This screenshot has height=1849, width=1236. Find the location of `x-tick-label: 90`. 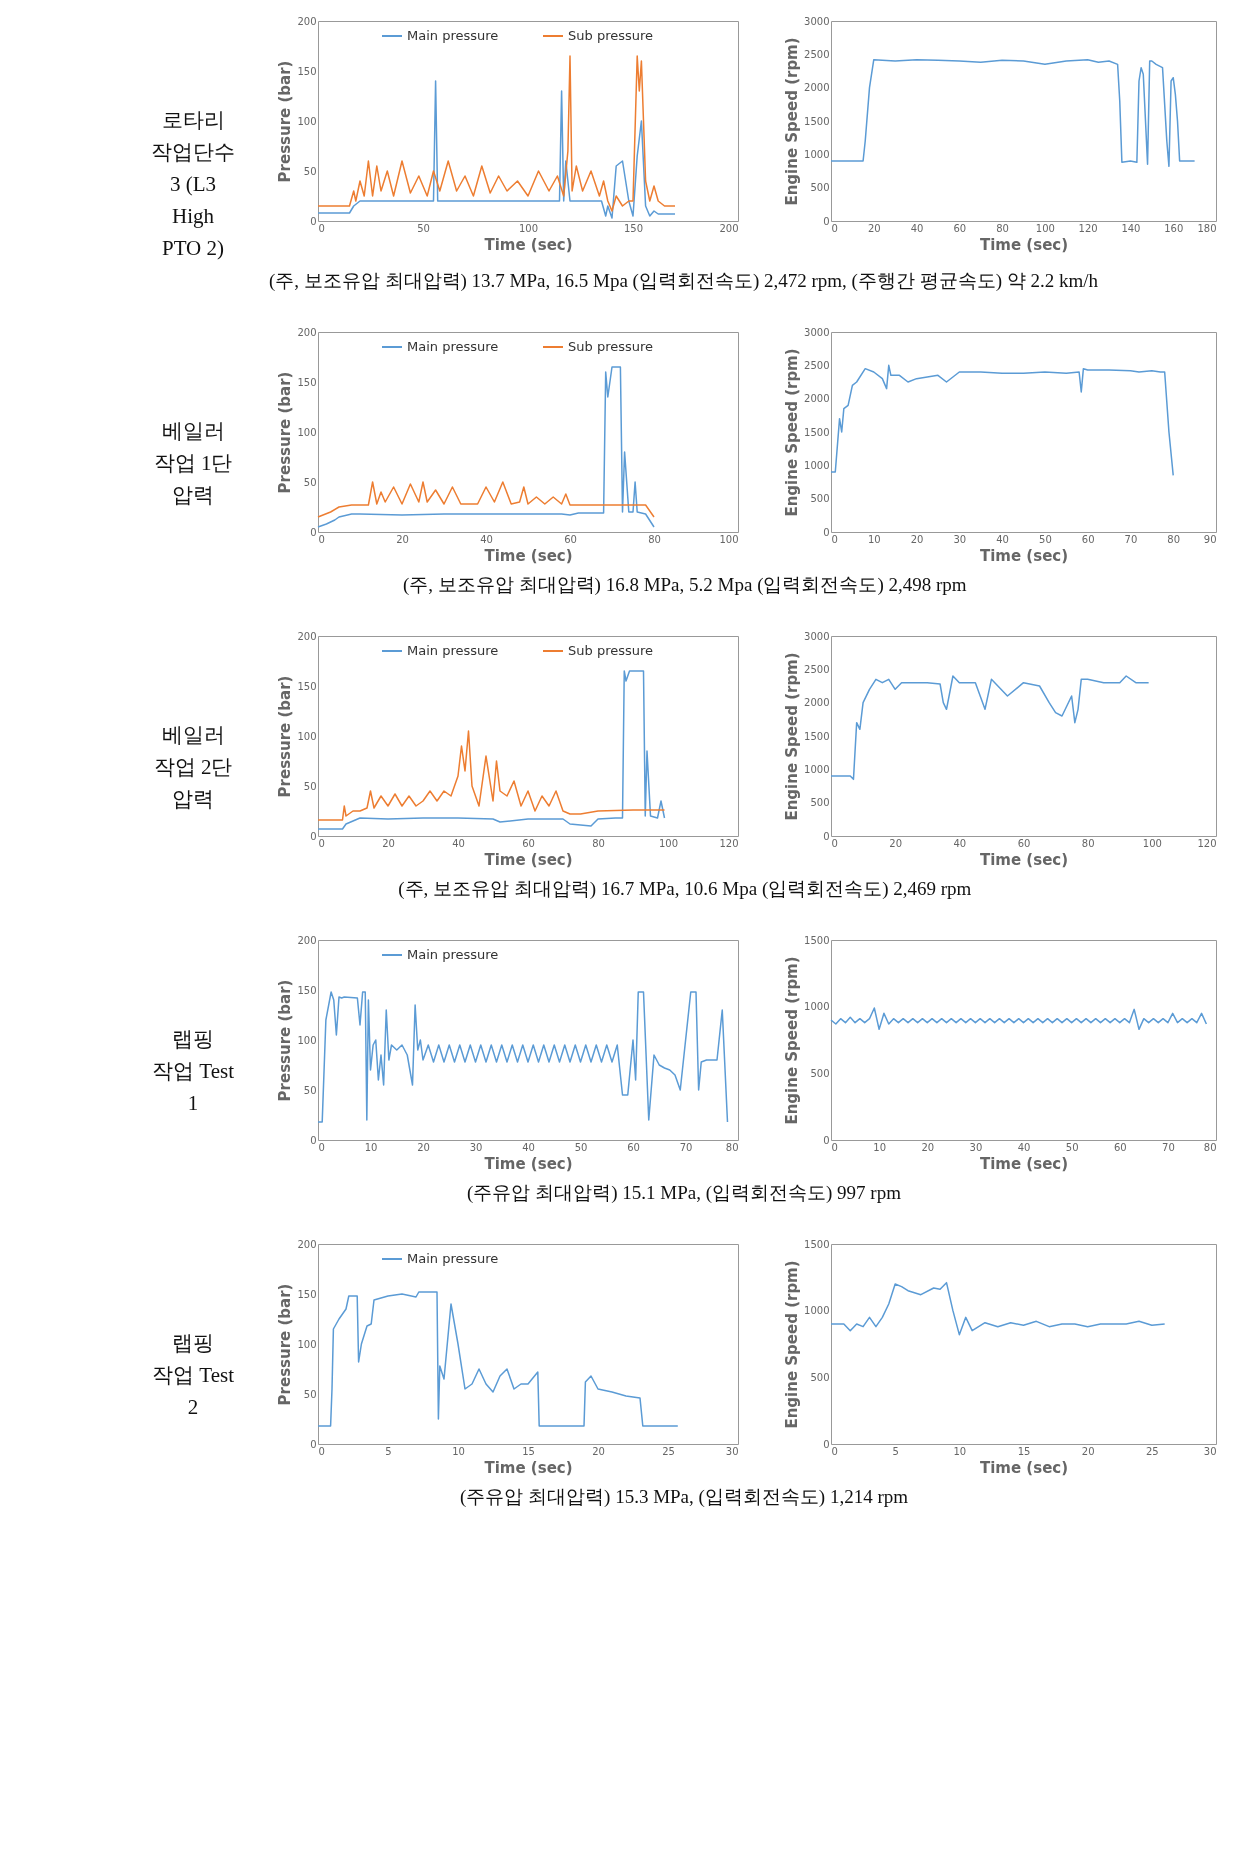

x-tick-label: 90 is located at coordinates (1210, 539).